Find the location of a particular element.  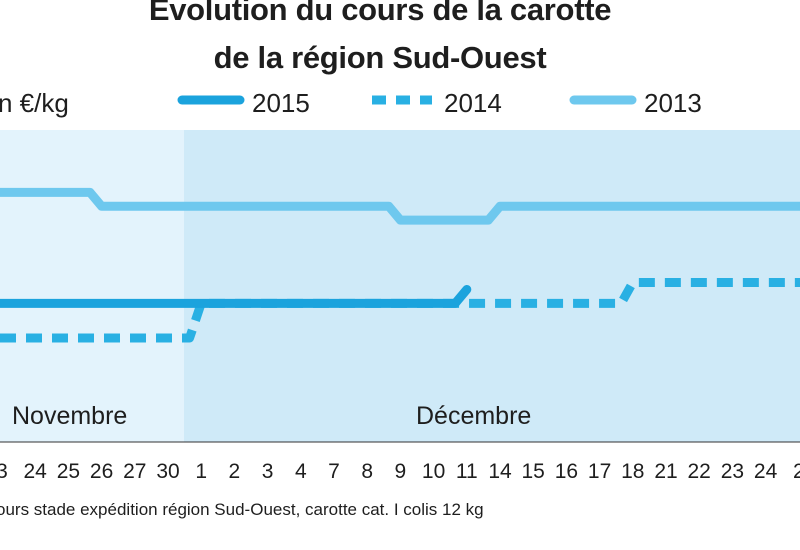

x-tick-label: 26 is located at coordinates (101, 471).